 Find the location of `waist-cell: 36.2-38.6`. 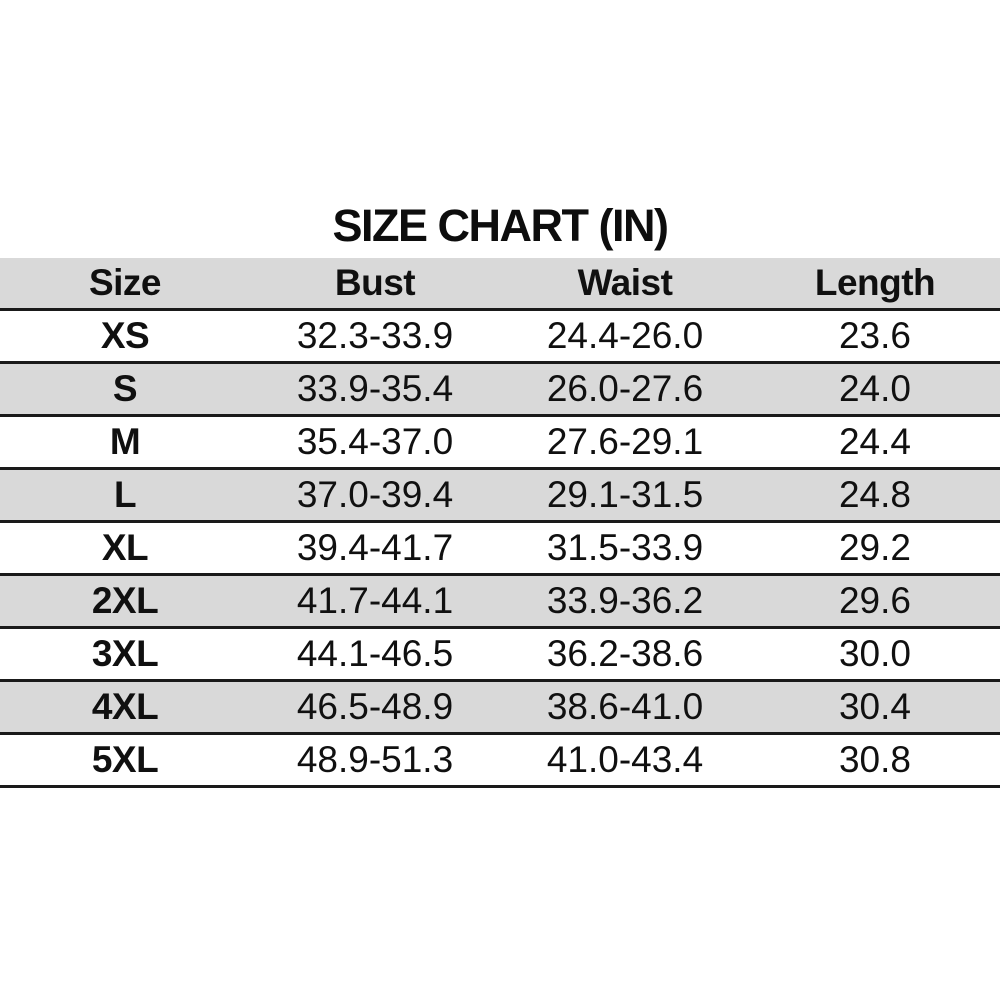

waist-cell: 36.2-38.6 is located at coordinates (625, 654).